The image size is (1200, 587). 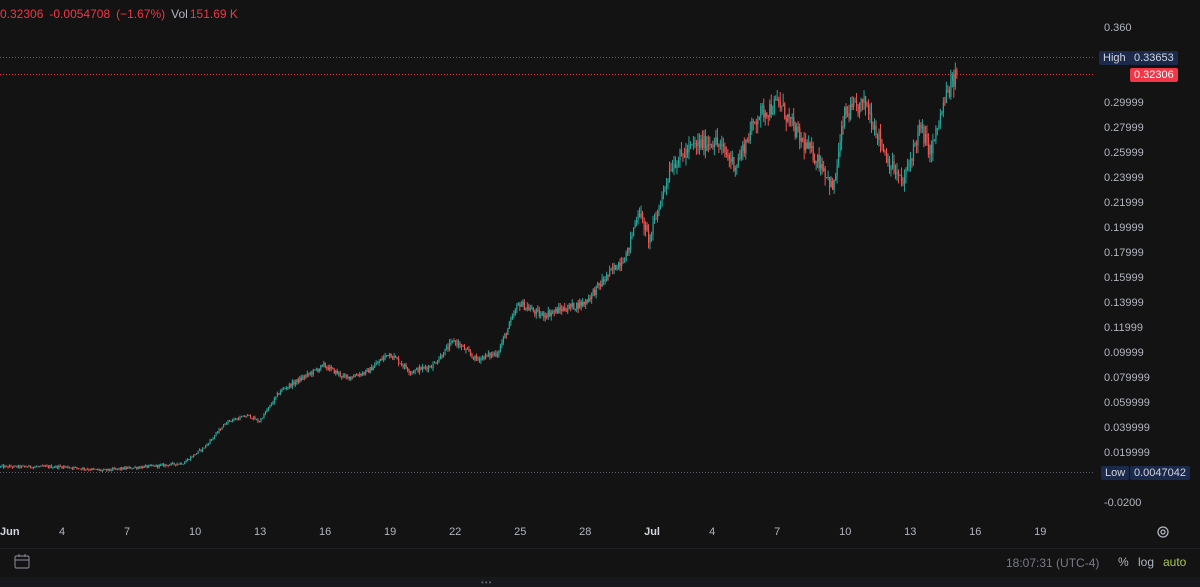 I want to click on settings-gear-icon, so click(x=1163, y=532).